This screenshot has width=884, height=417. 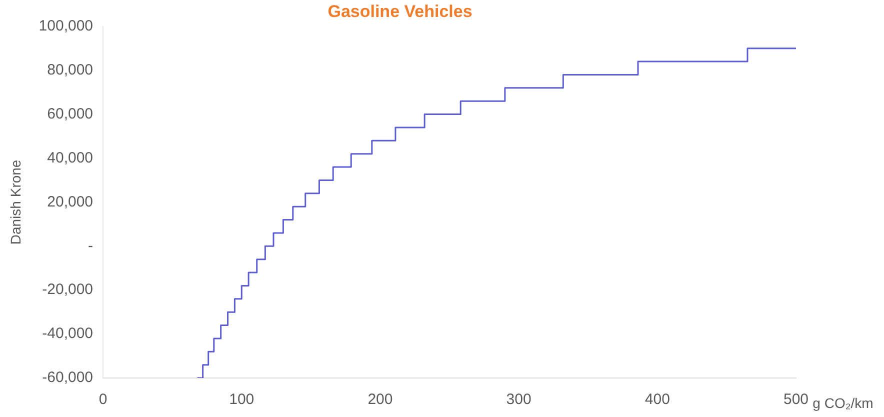 What do you see at coordinates (796, 399) in the screenshot?
I see `x-tick-label: 500` at bounding box center [796, 399].